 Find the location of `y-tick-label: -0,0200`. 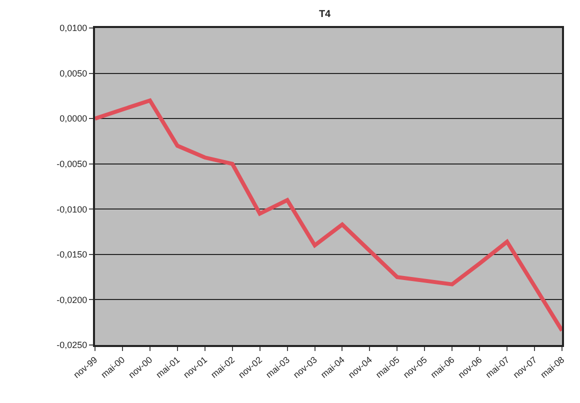

y-tick-label: -0,0200 is located at coordinates (72, 299).